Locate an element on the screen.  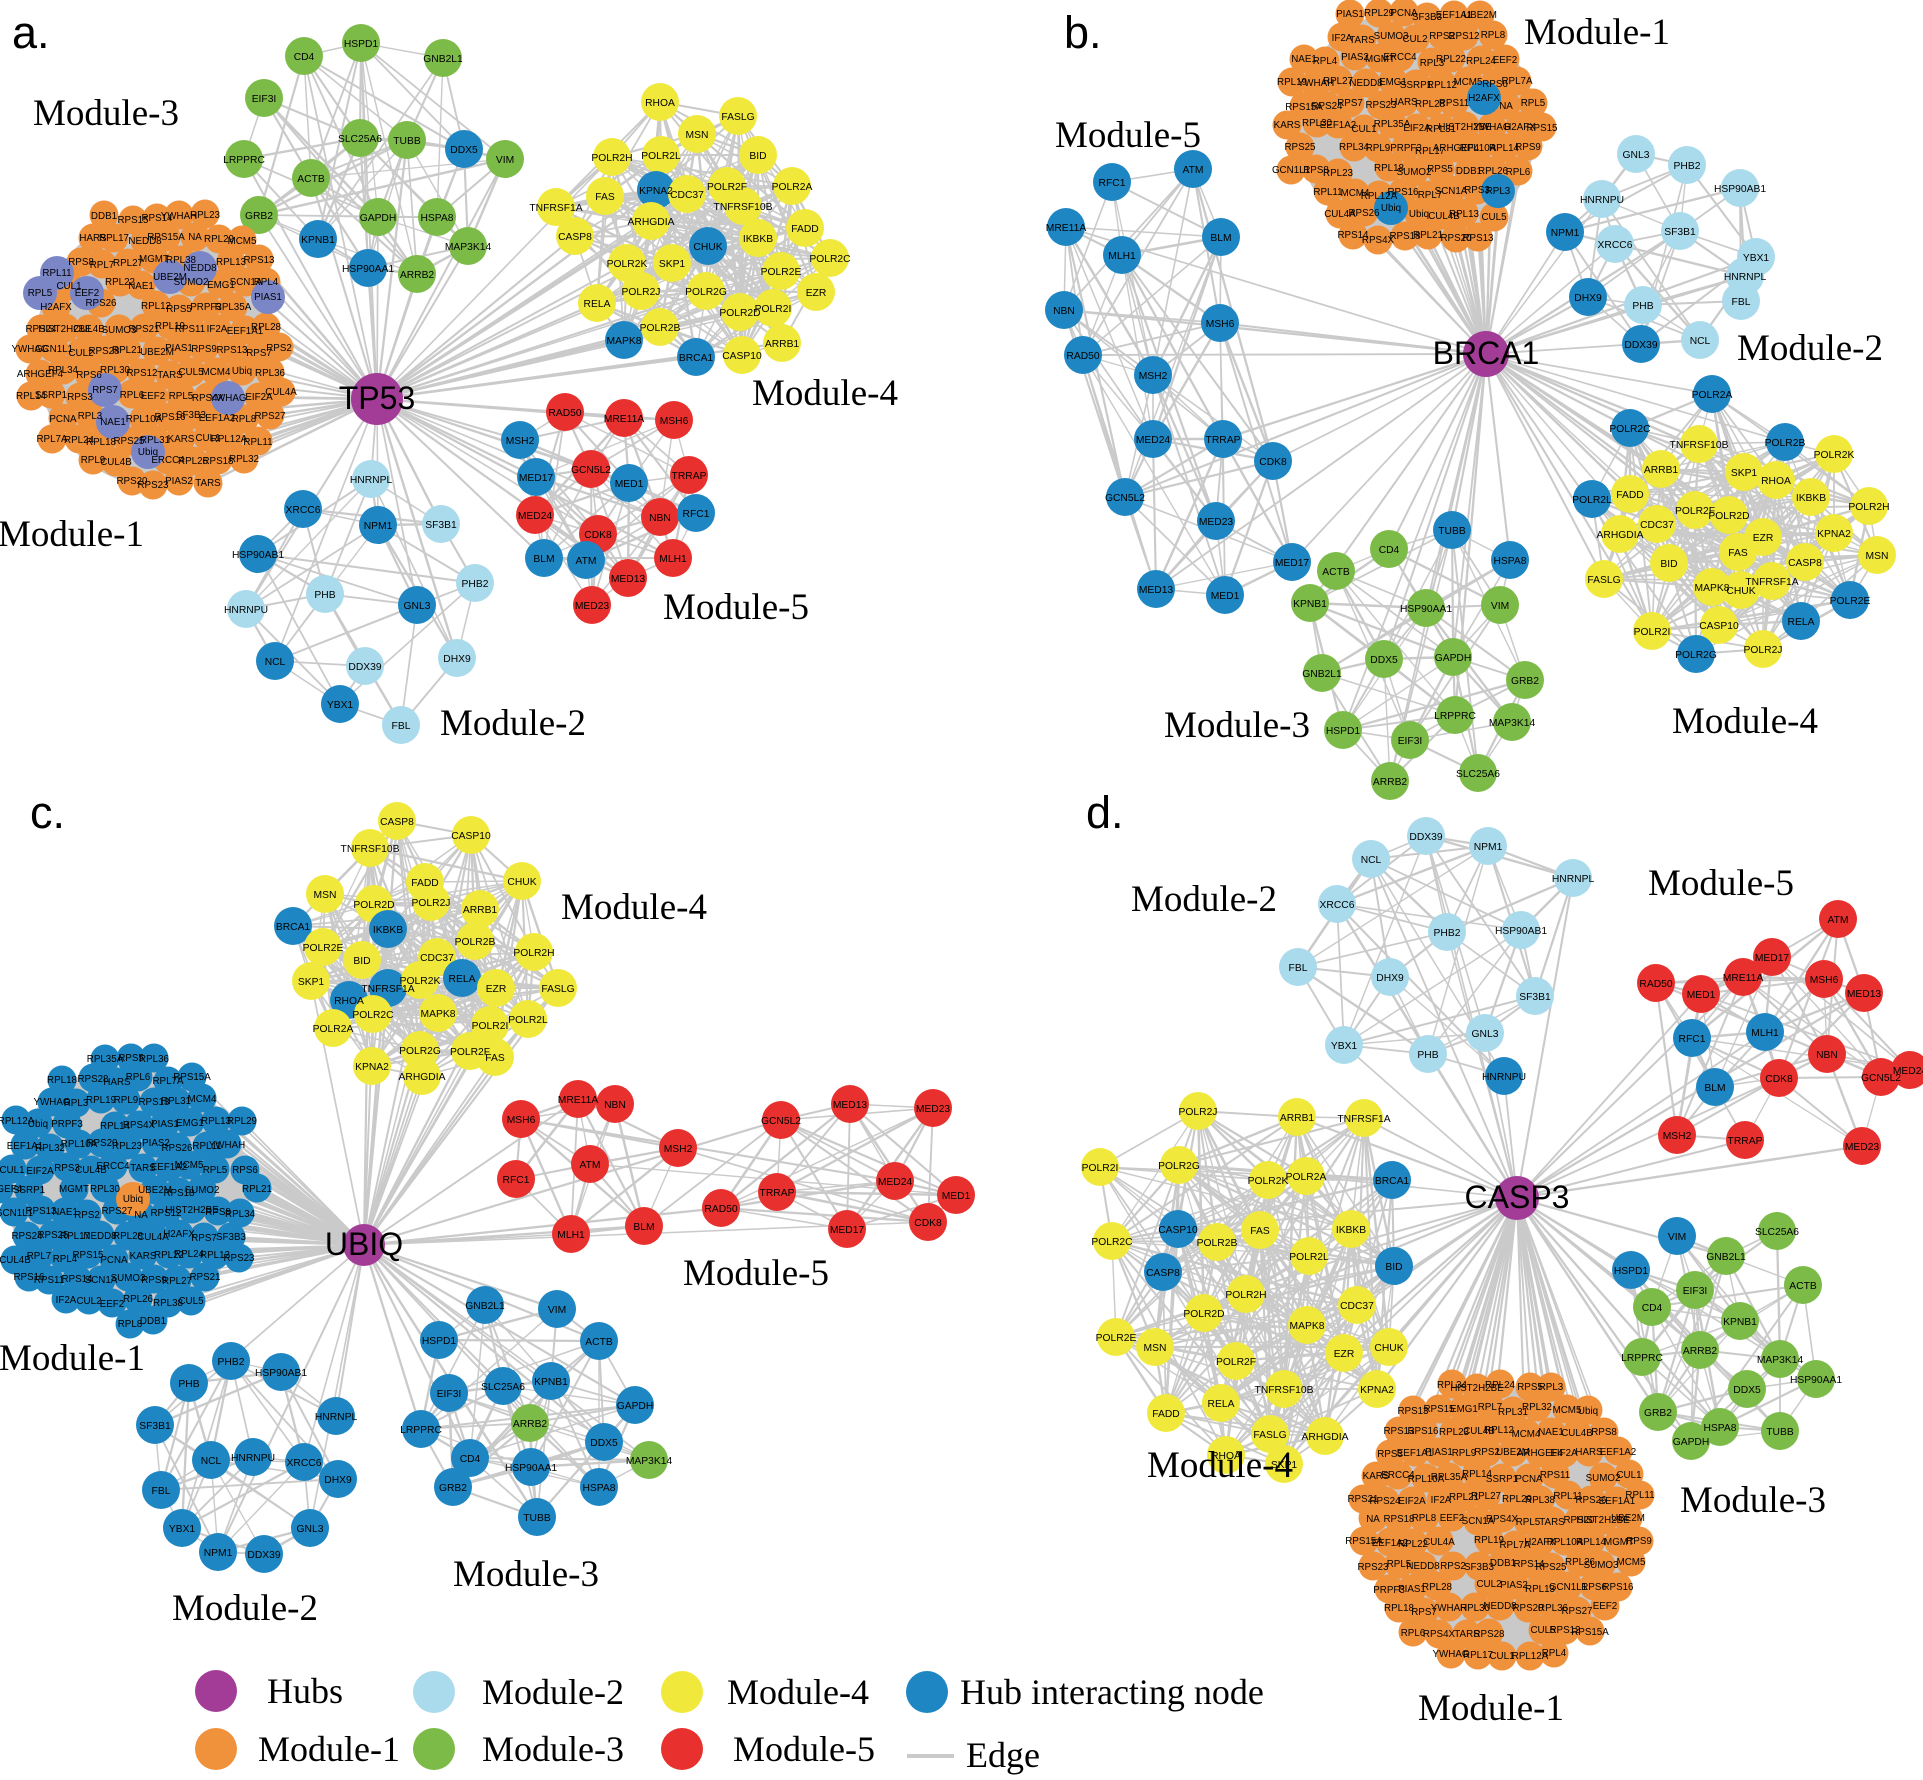
svg-text: TRRAP is located at coordinates (1745, 1141).